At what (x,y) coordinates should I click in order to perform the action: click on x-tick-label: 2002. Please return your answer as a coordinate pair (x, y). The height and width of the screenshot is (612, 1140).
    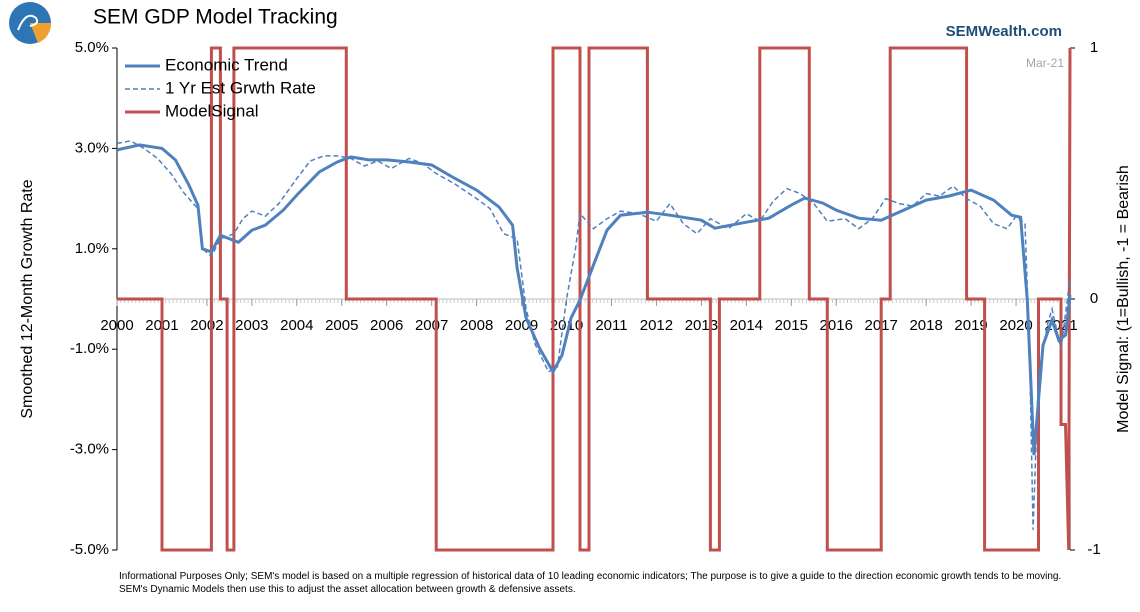
    Looking at the image, I should click on (206, 325).